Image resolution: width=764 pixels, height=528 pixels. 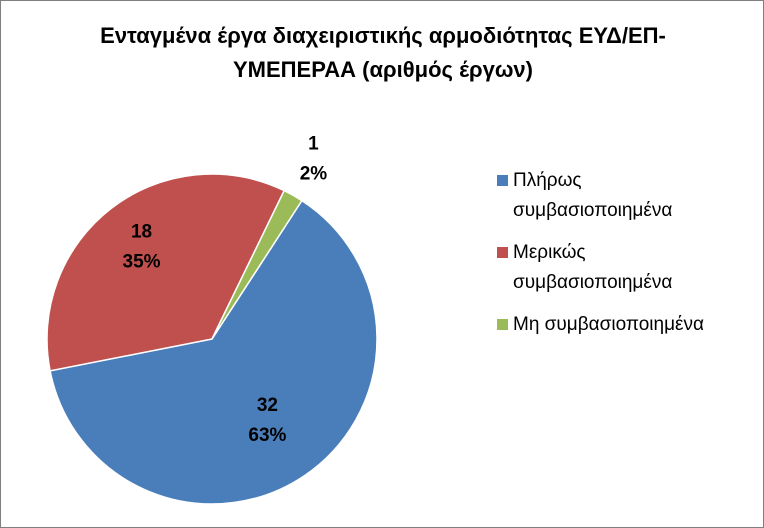 What do you see at coordinates (142, 261) in the screenshot?
I see `percent-label: 35%` at bounding box center [142, 261].